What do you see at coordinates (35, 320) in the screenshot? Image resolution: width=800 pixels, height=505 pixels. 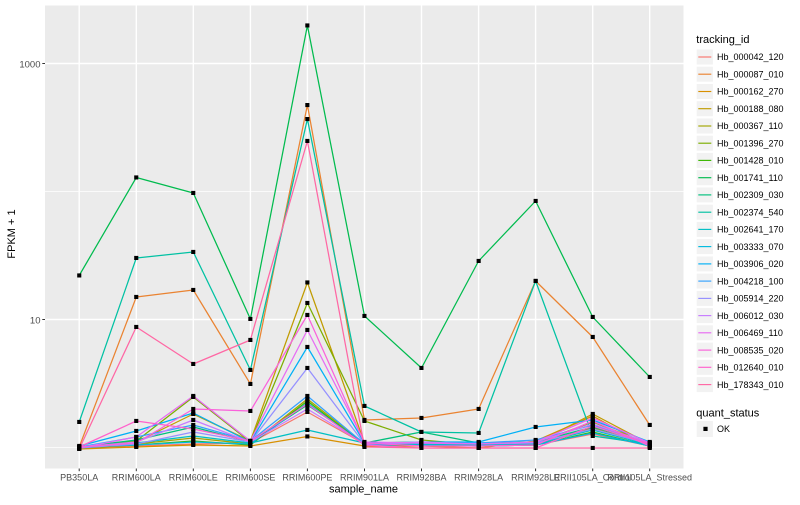 I see `svg-text: 10` at bounding box center [35, 320].